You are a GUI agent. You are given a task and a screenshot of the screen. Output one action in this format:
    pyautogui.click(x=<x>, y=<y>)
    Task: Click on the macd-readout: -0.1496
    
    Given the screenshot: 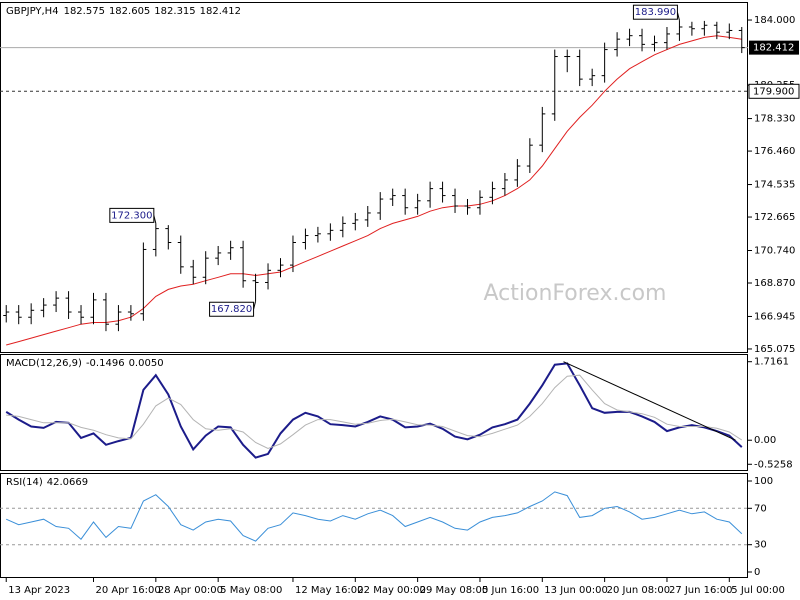 What is the action you would take?
    pyautogui.click(x=105, y=363)
    